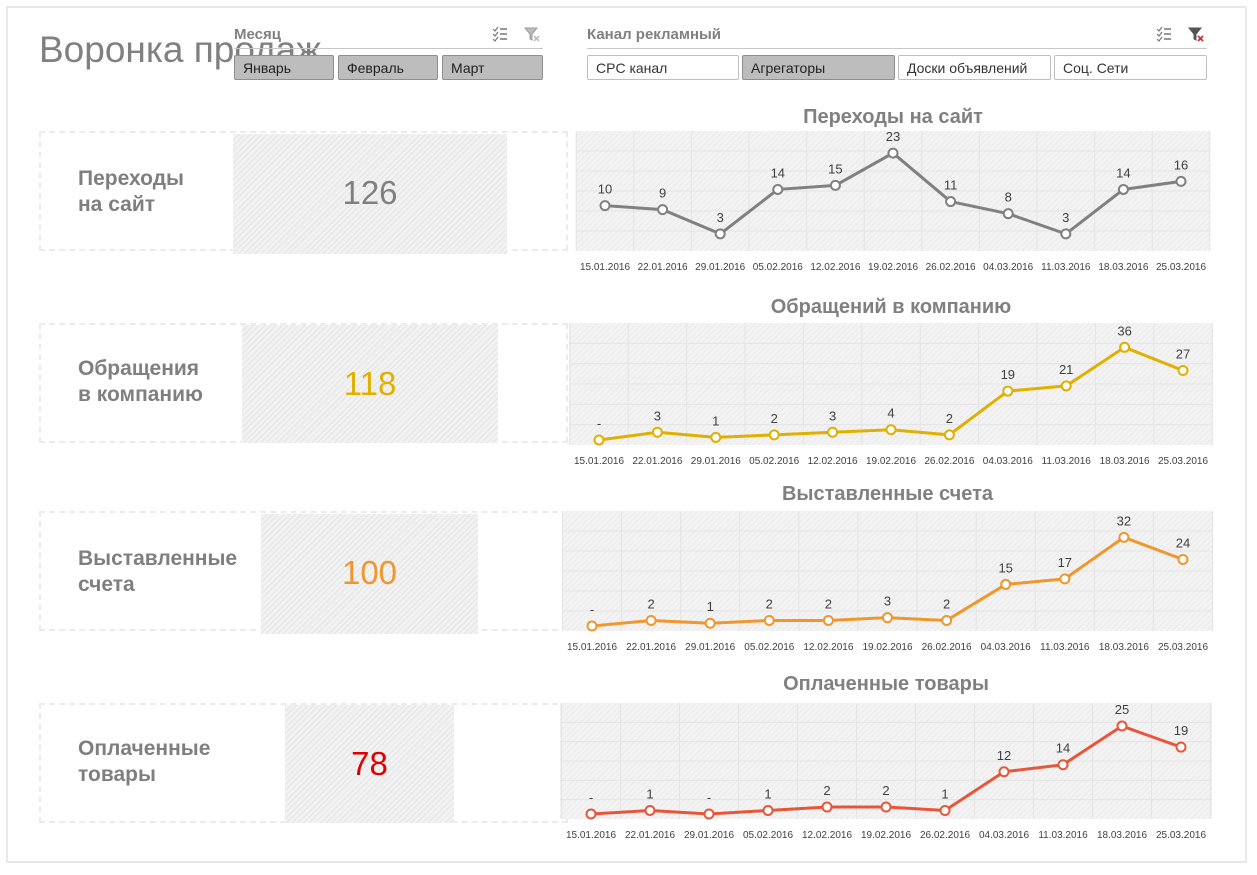 The image size is (1257, 875). What do you see at coordinates (117, 774) in the screenshot?
I see `kpi-label-line: товары` at bounding box center [117, 774].